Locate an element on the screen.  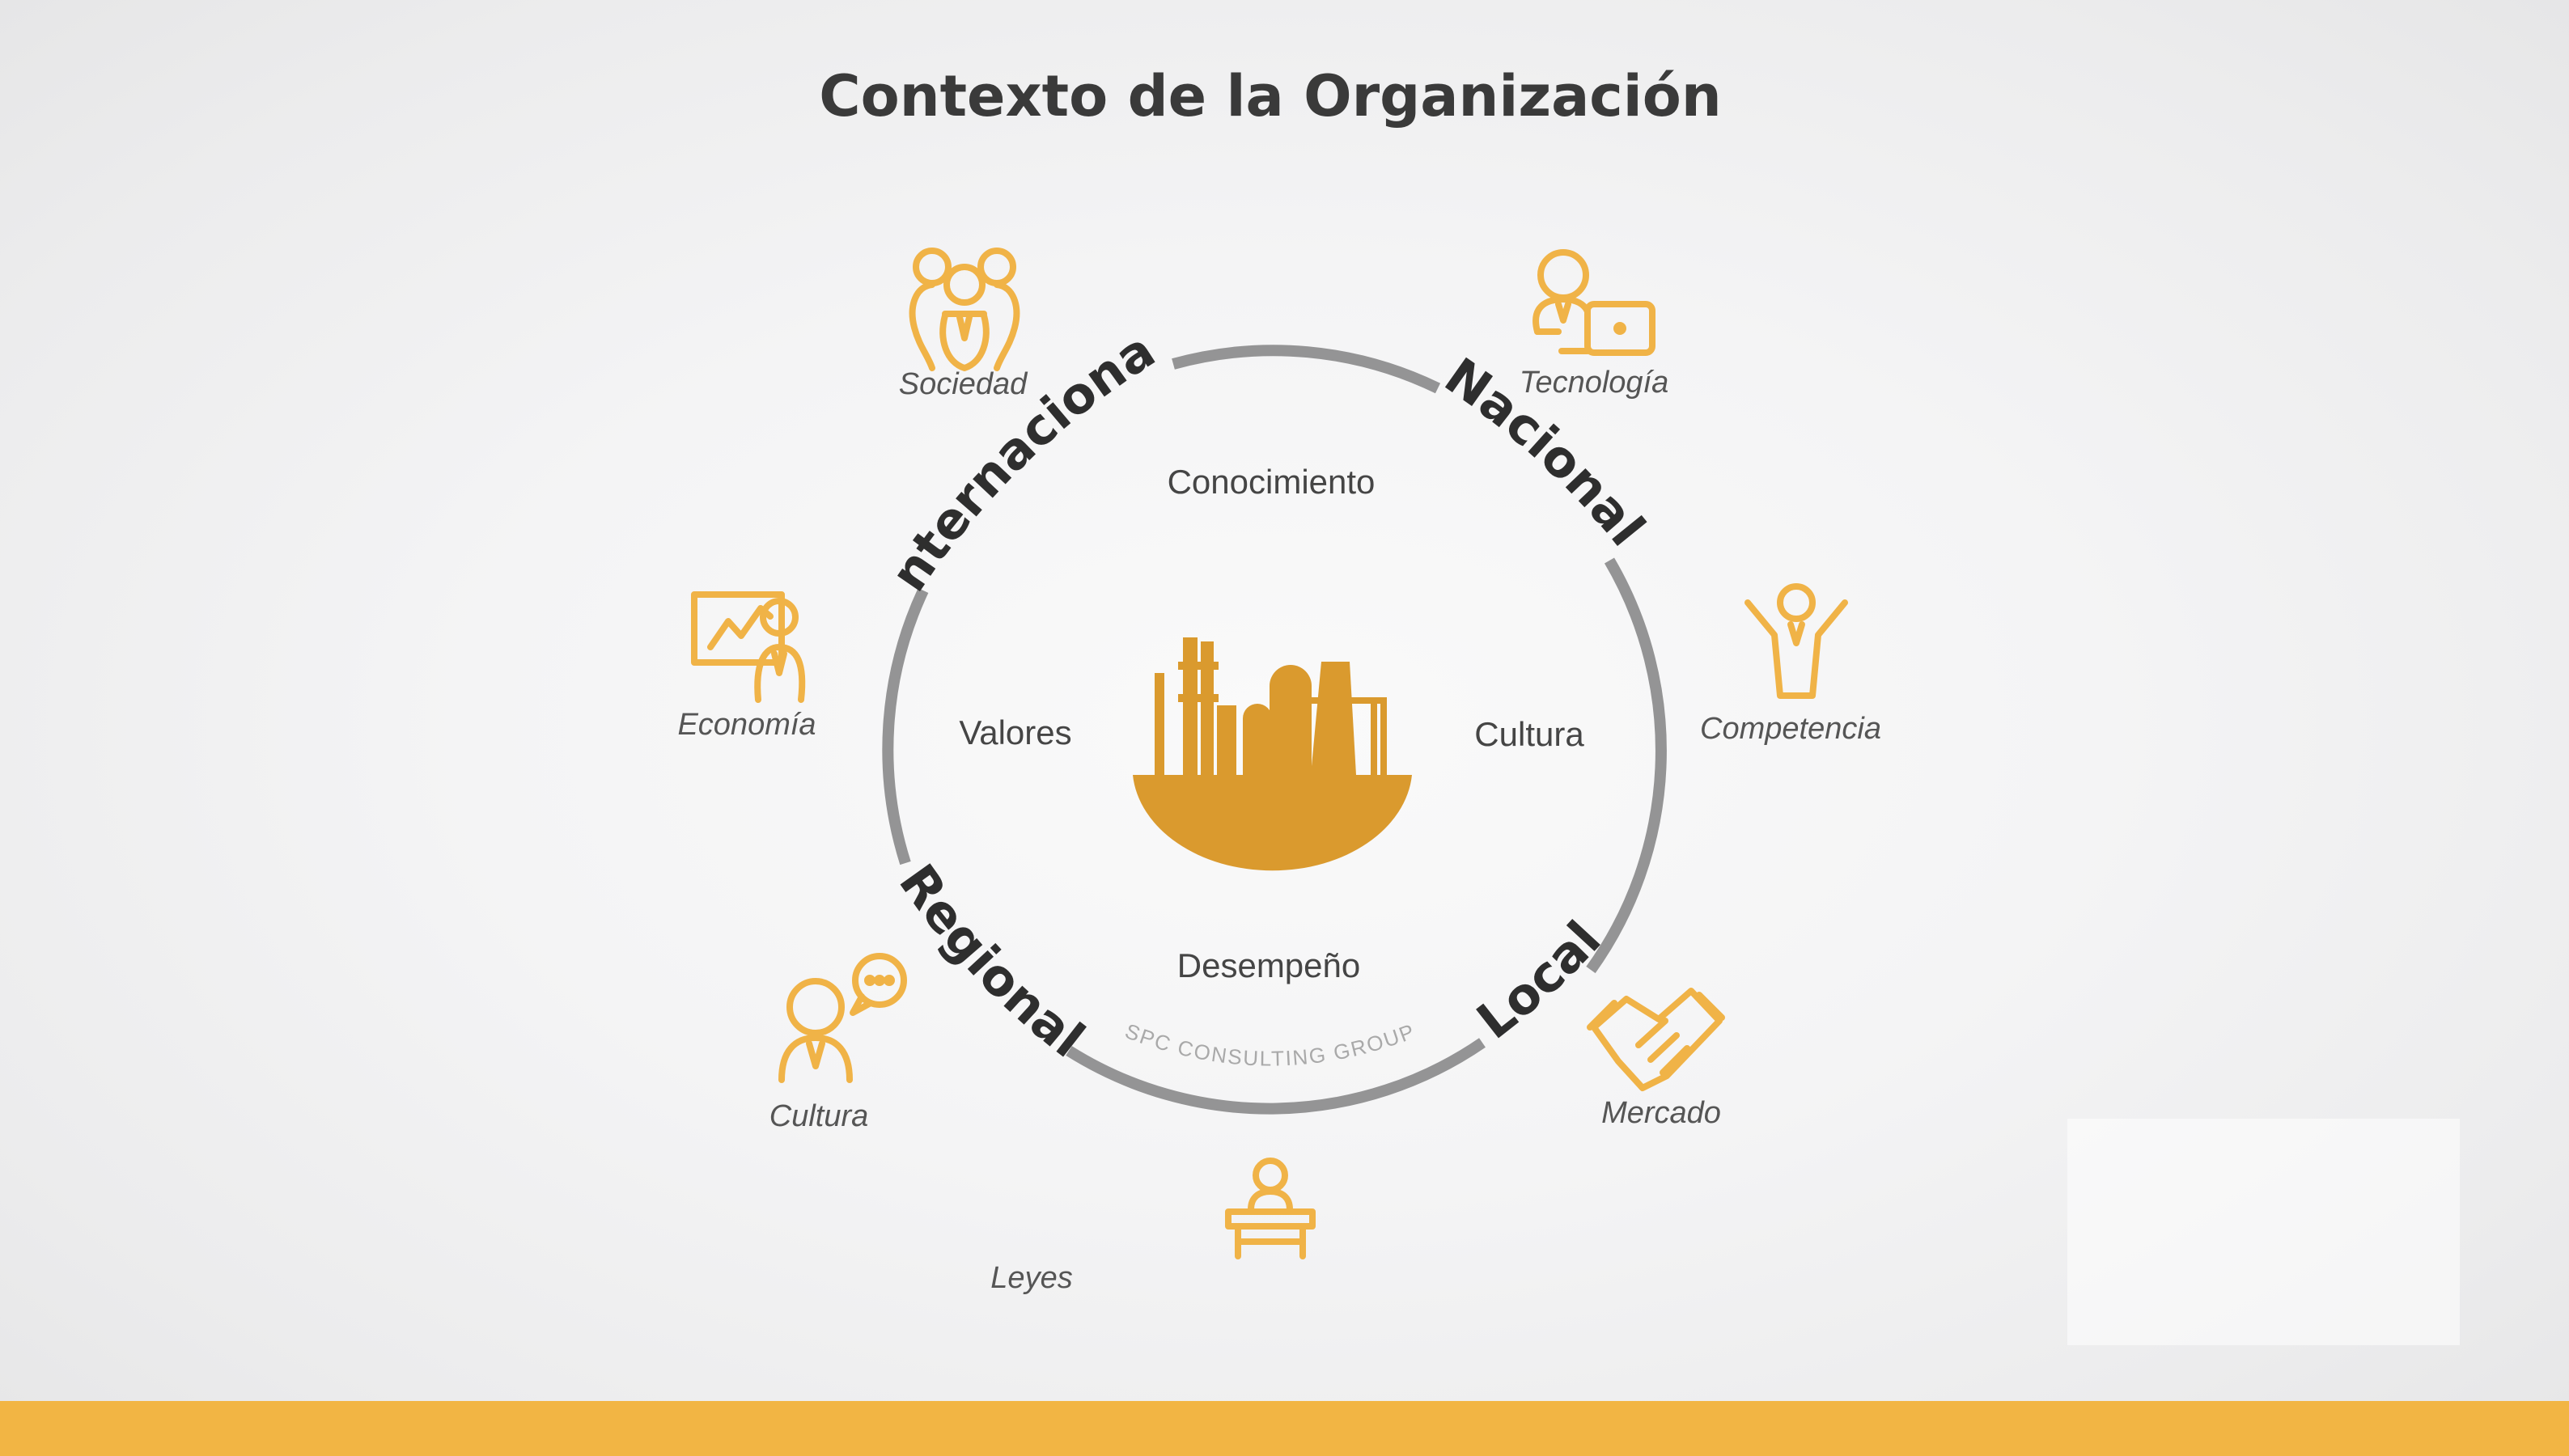
bottom-accent-bar is located at coordinates (1284, 1428).